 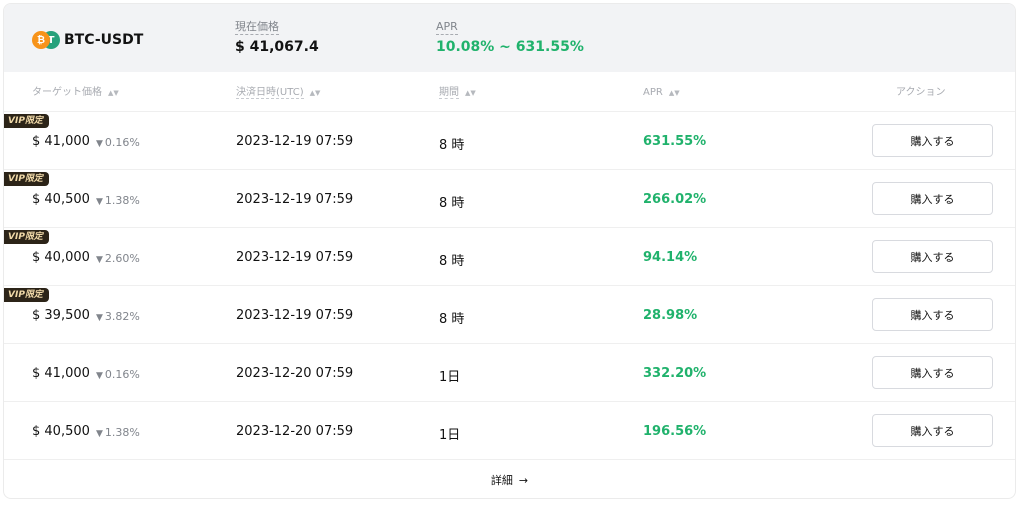 What do you see at coordinates (675, 199) in the screenshot?
I see `apr-value: 266.02%` at bounding box center [675, 199].